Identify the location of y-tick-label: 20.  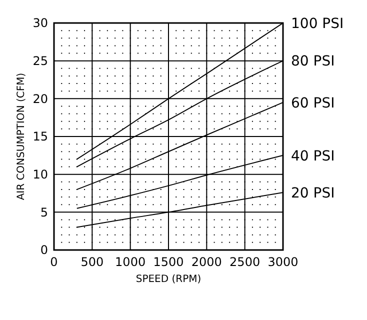
(40, 99).